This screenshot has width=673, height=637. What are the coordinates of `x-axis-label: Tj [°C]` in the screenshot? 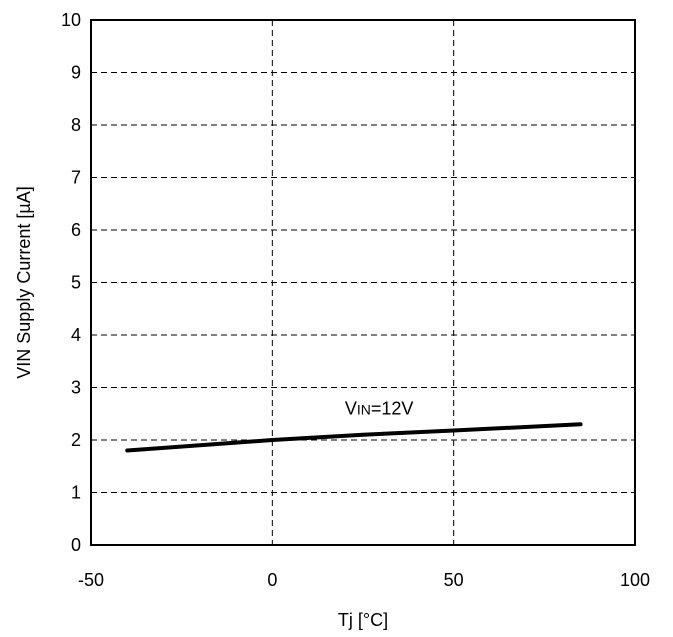 It's located at (363, 620).